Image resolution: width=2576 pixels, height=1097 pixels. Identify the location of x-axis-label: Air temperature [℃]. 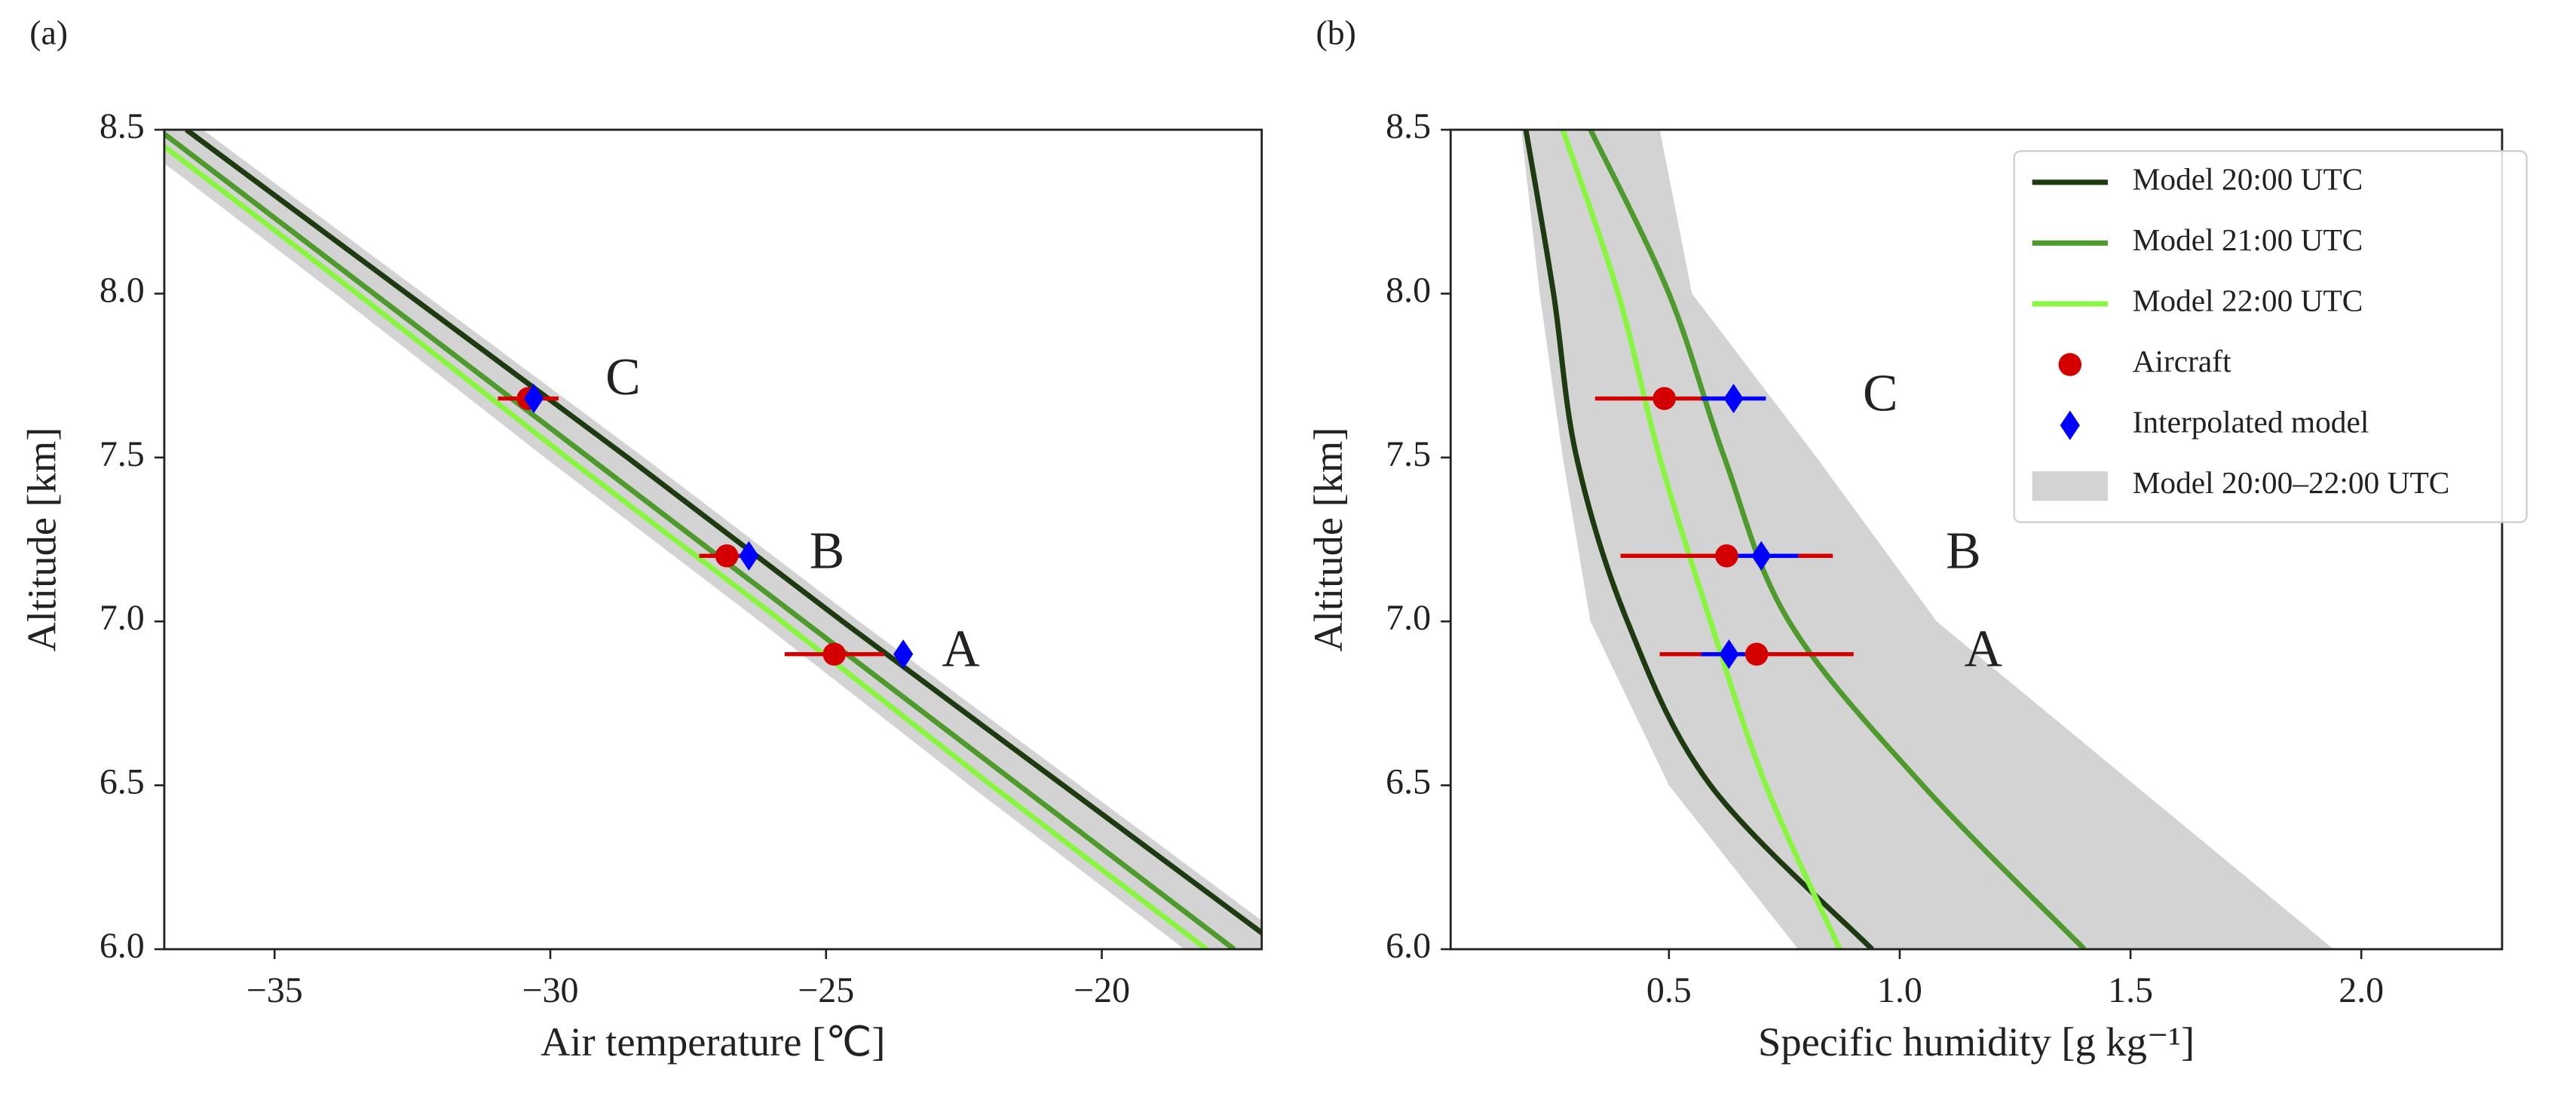
(713, 1042).